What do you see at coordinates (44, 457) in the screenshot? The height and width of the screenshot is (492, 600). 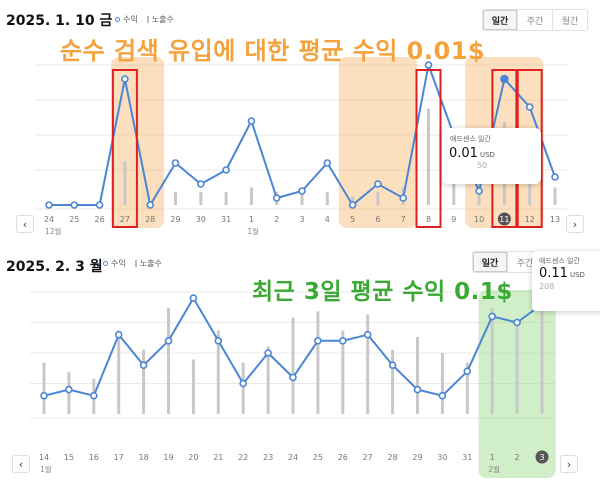 I see `x-tick-label: 14` at bounding box center [44, 457].